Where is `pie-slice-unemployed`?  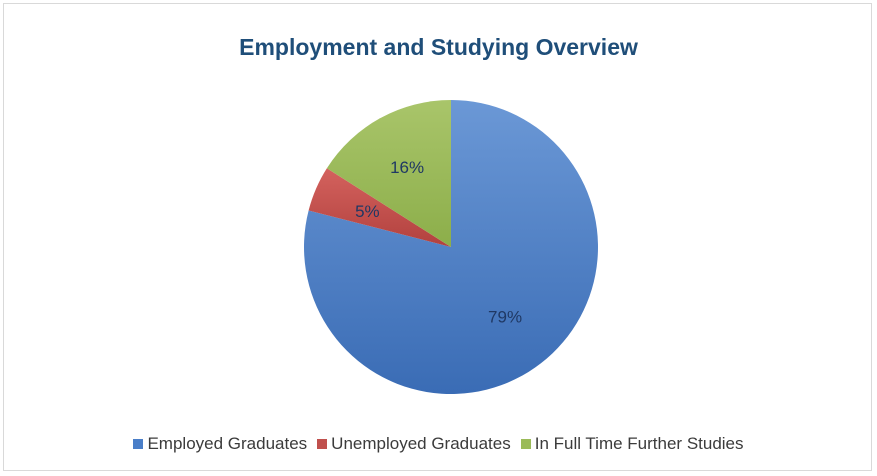
pie-slice-unemployed is located at coordinates (379, 207).